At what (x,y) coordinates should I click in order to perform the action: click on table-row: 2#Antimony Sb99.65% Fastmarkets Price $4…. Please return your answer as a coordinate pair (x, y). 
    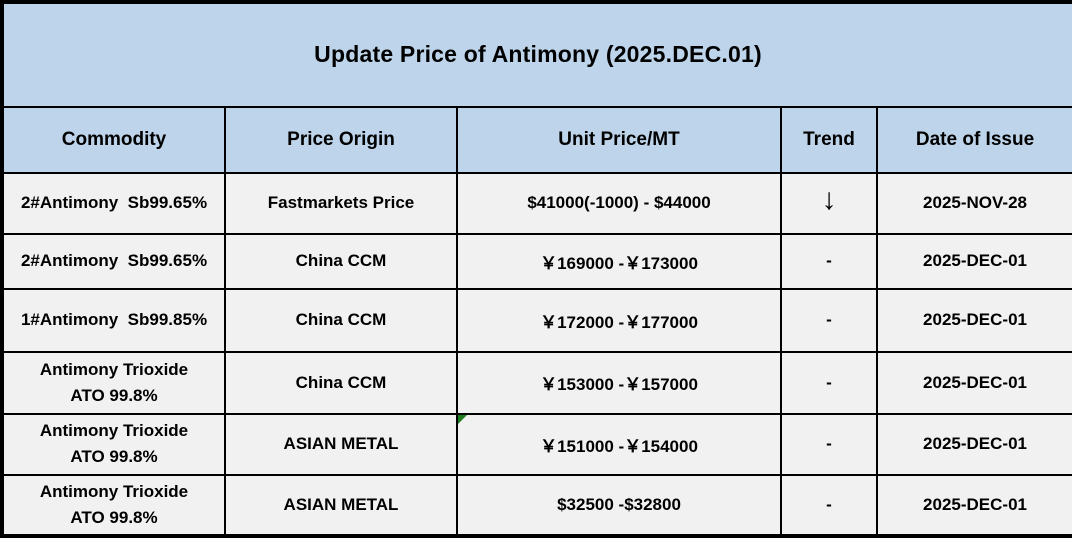
    Looking at the image, I should click on (536, 203).